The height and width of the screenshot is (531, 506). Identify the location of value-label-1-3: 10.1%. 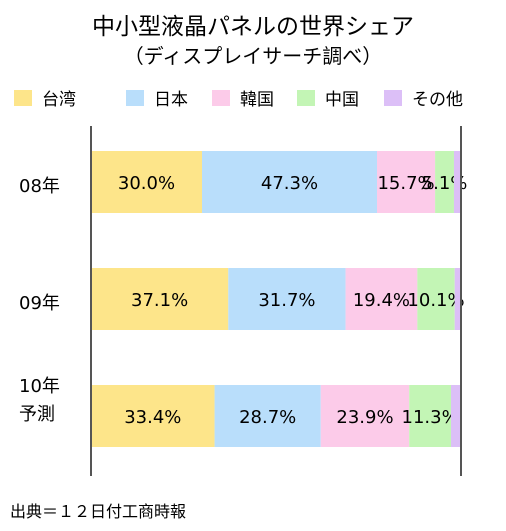
(435, 300).